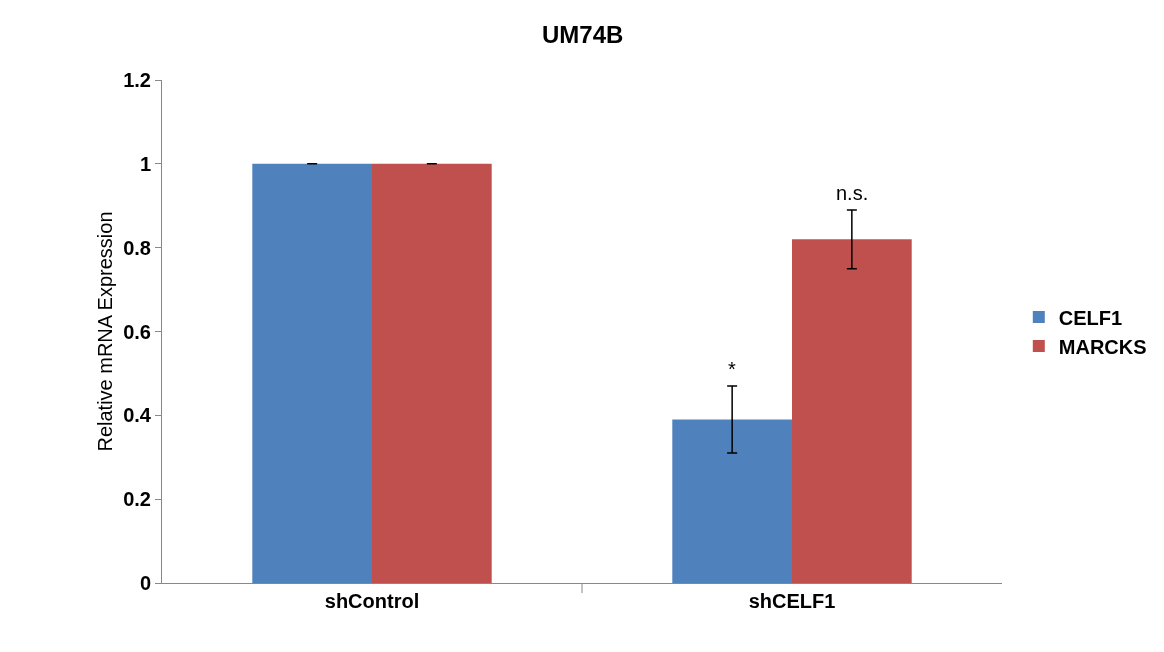  What do you see at coordinates (1102, 346) in the screenshot?
I see `legend-label: MARCKS` at bounding box center [1102, 346].